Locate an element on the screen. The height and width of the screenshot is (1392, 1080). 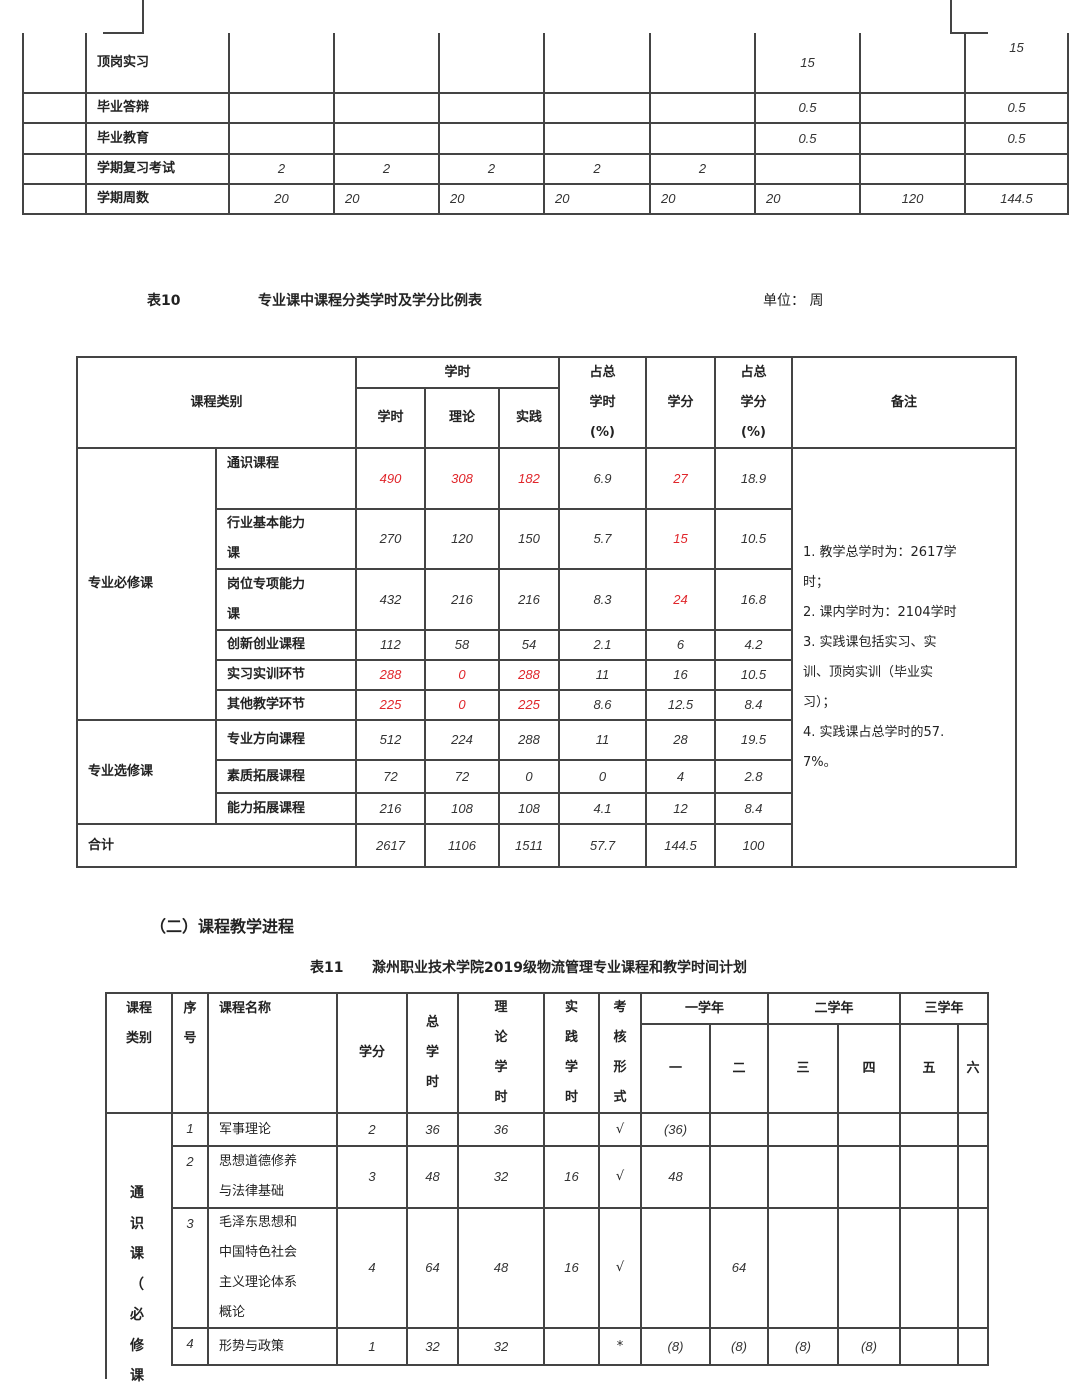
value-cell: 10.5 is located at coordinates (754, 540).